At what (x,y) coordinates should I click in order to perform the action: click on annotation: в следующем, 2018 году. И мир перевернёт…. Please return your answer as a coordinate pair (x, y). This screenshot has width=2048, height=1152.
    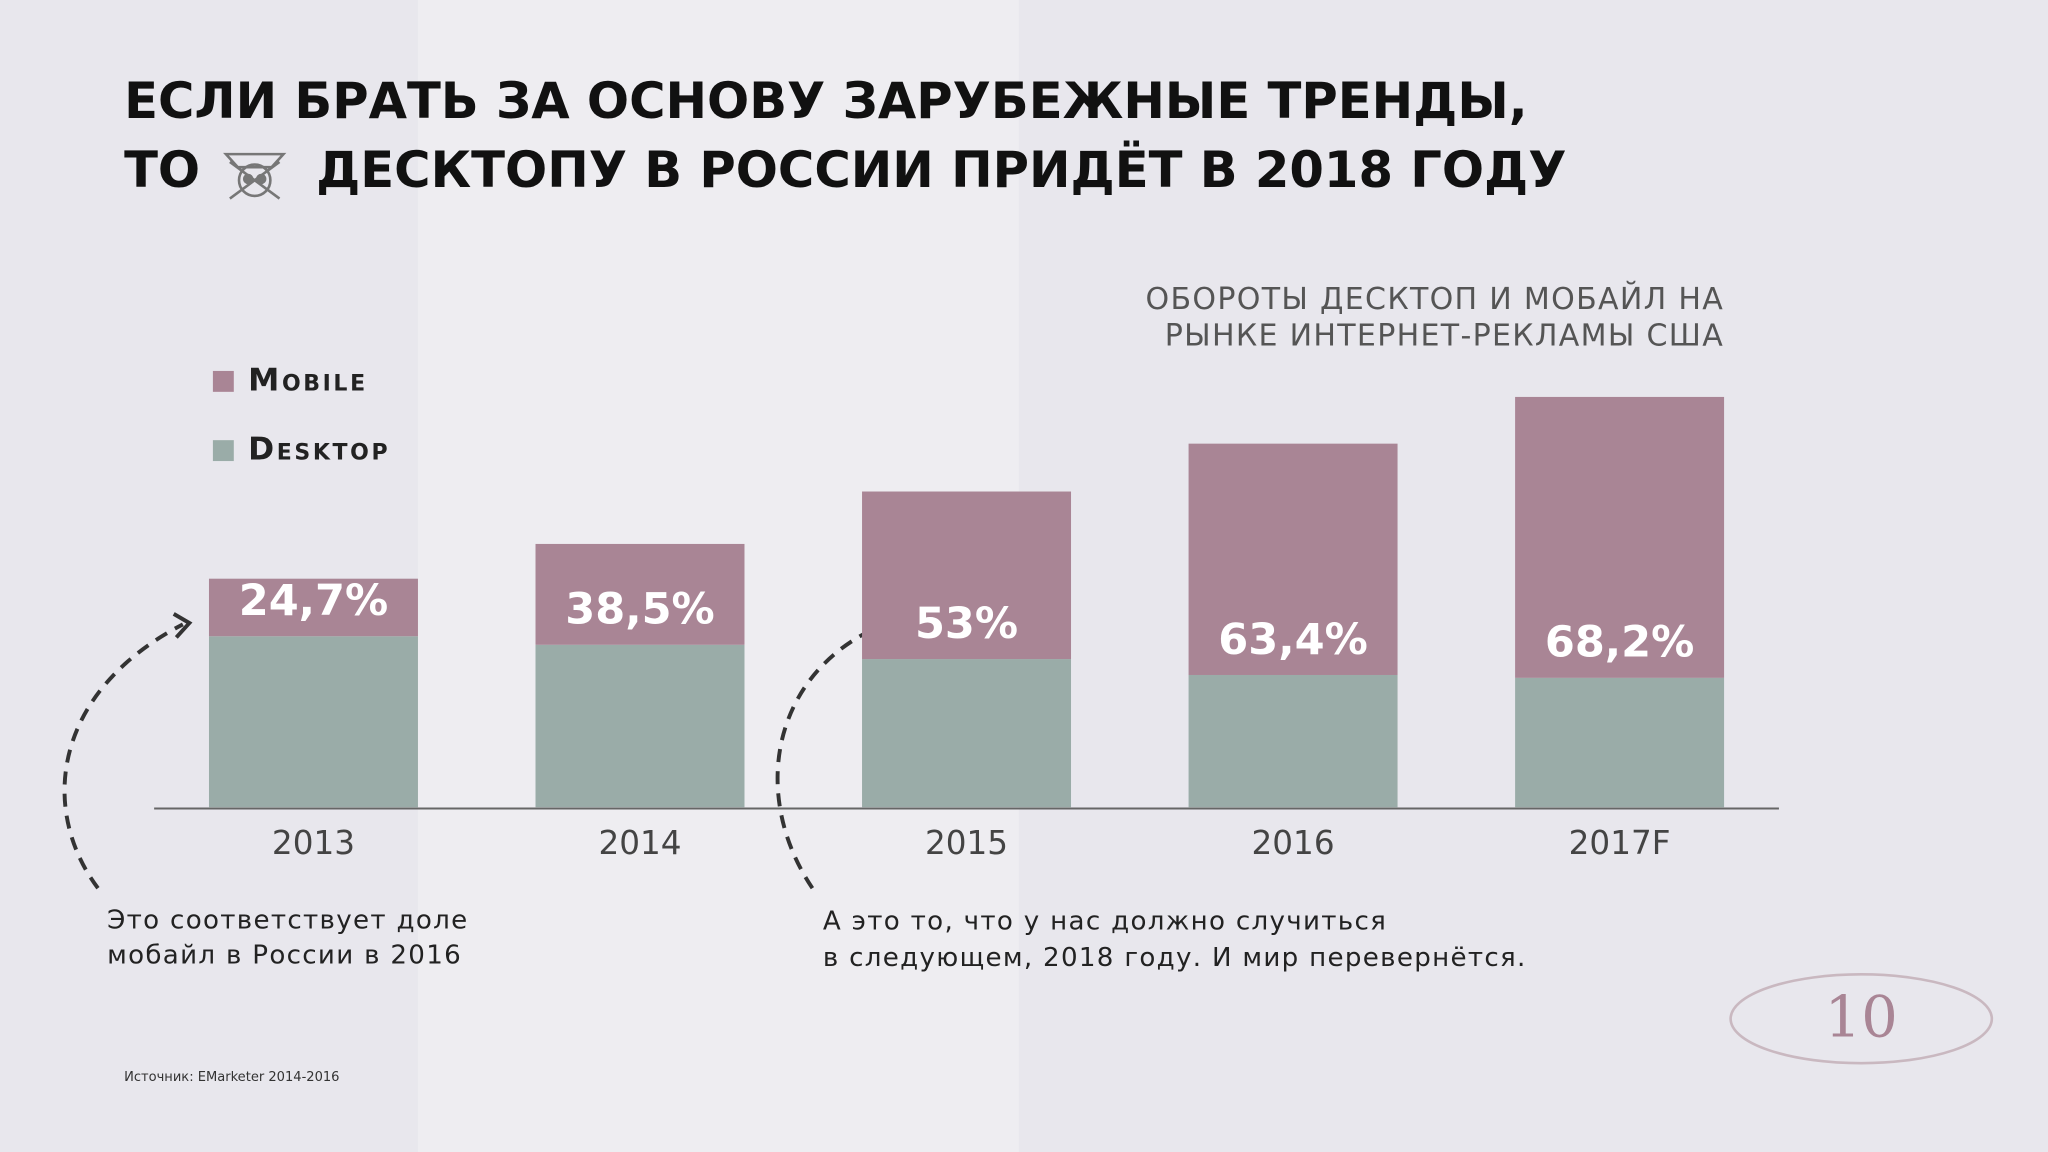
    Looking at the image, I should click on (1175, 958).